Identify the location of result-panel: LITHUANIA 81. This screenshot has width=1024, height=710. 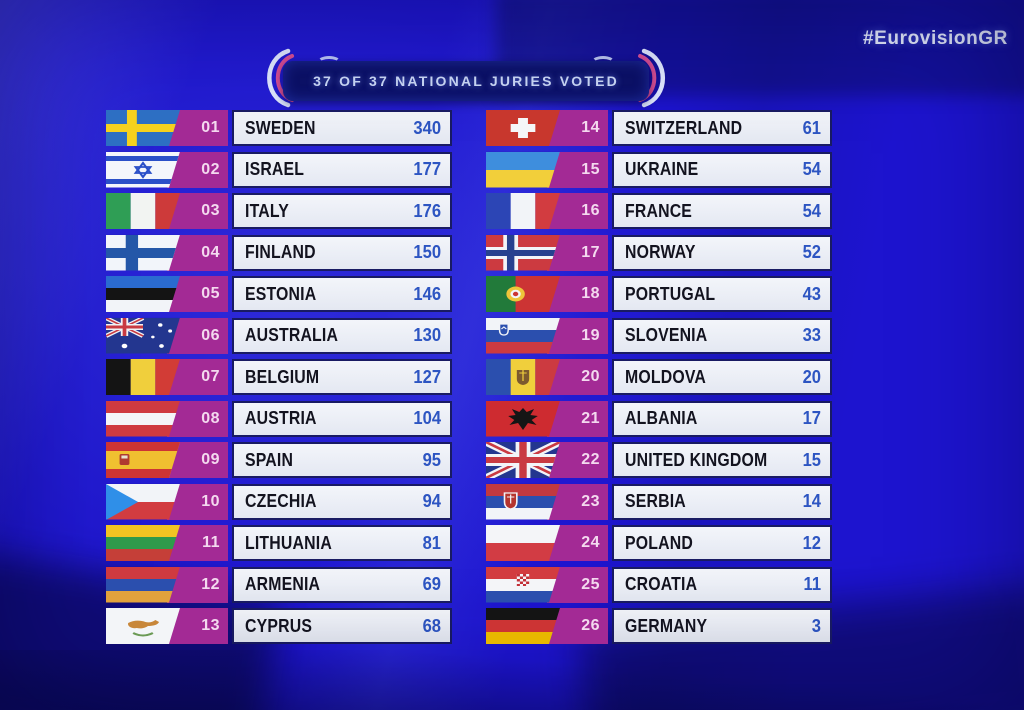
(342, 543).